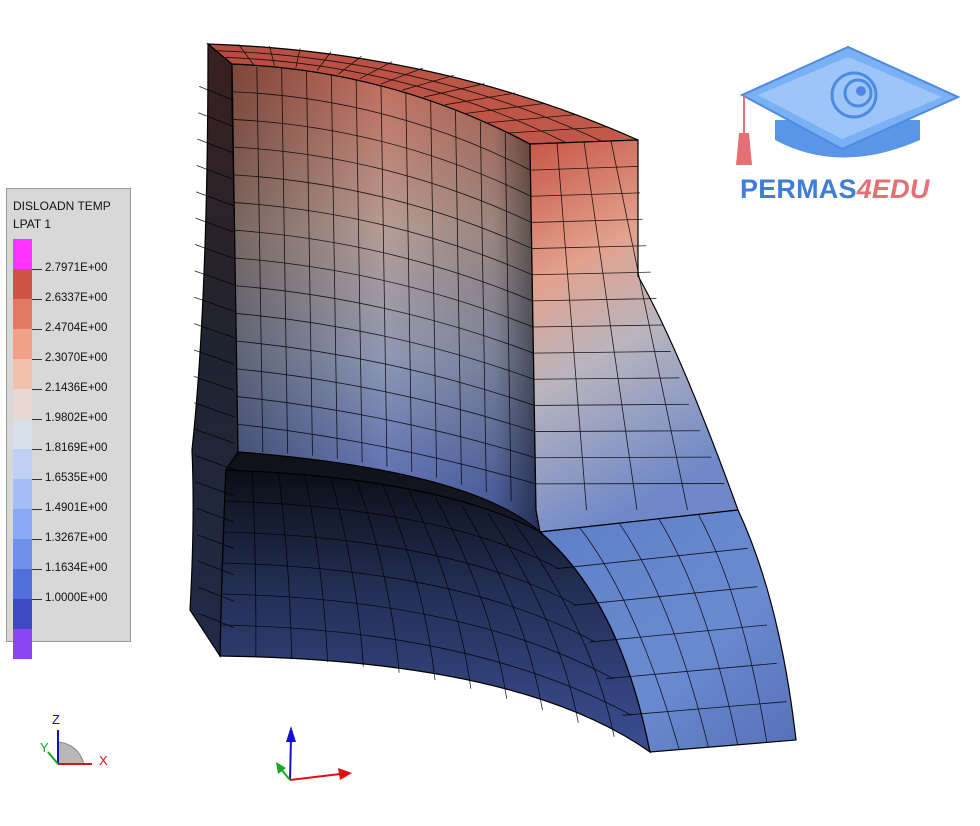 The height and width of the screenshot is (826, 980). Describe the element at coordinates (667, 631) in the screenshot. I see `foot-section-face` at that location.